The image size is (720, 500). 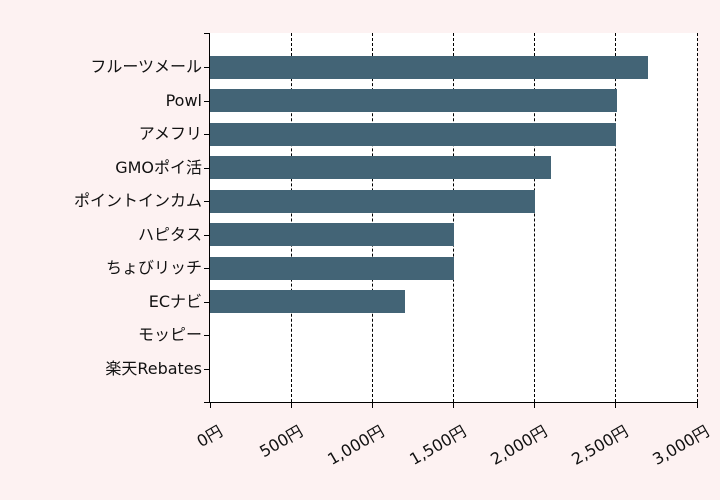 What do you see at coordinates (169, 234) in the screenshot?
I see `y-category-label: ハピタス` at bounding box center [169, 234].